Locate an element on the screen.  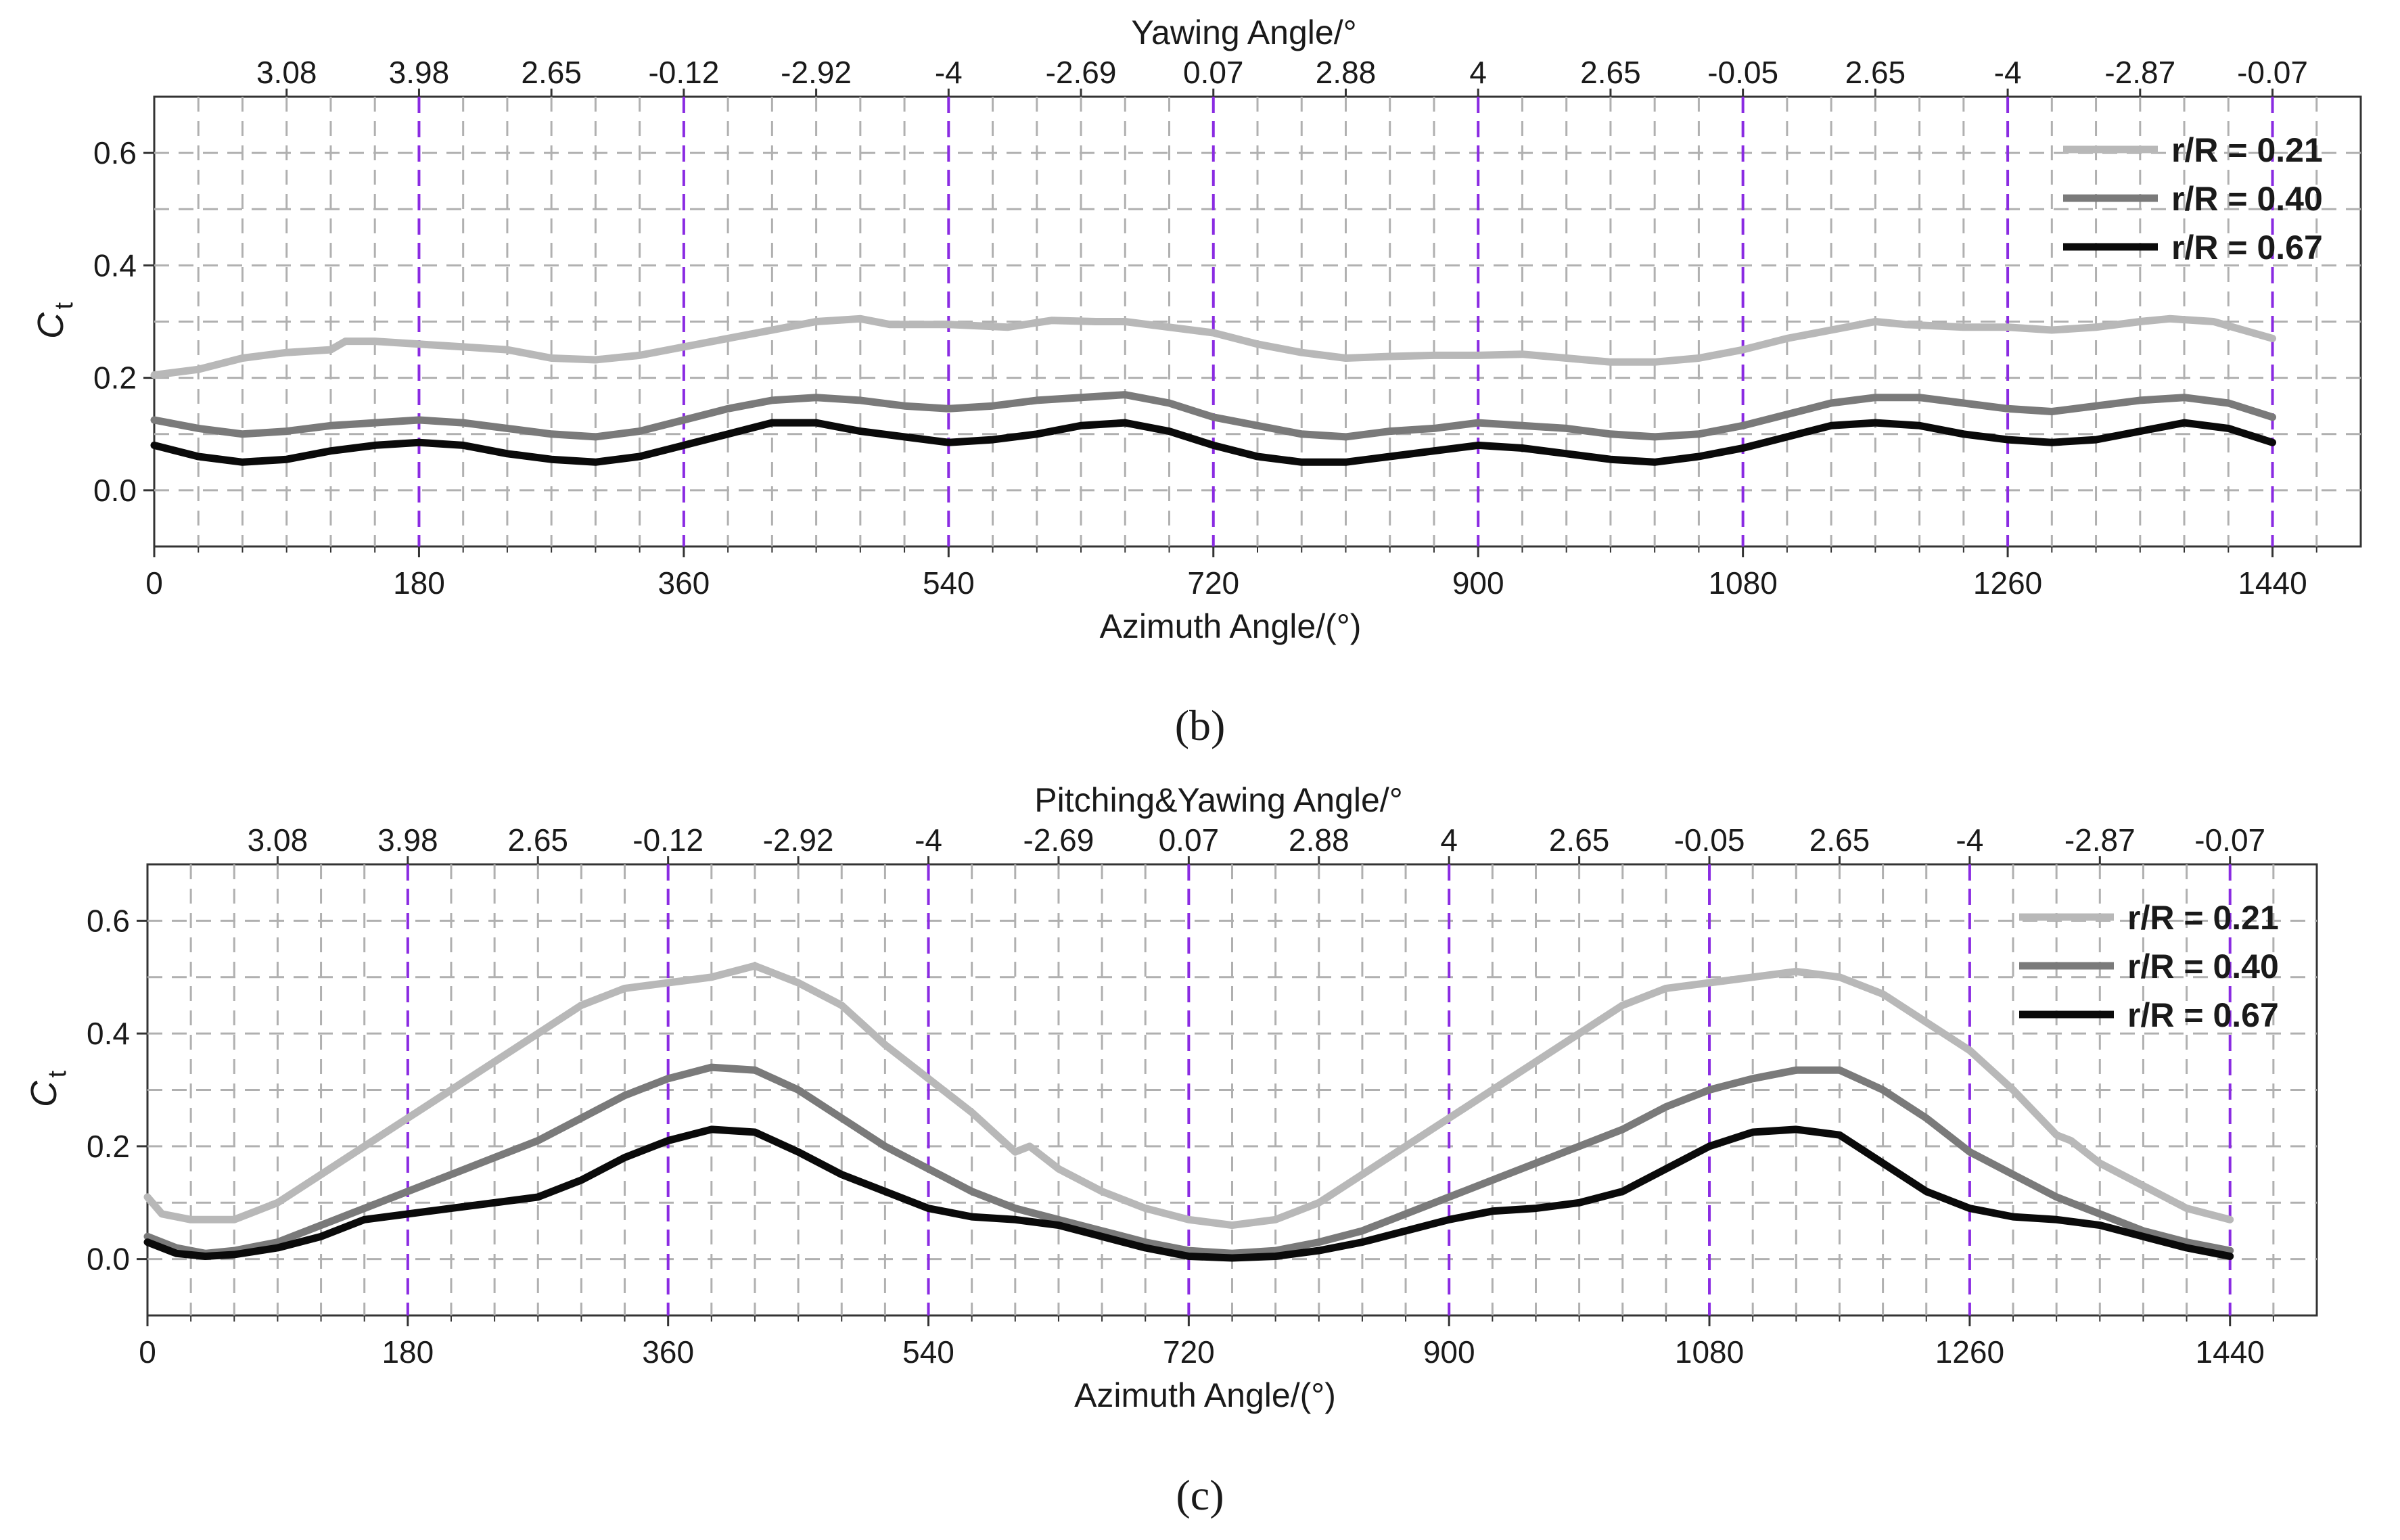
top-axis-title: Yawing Angle/° is located at coordinates (1243, 32).